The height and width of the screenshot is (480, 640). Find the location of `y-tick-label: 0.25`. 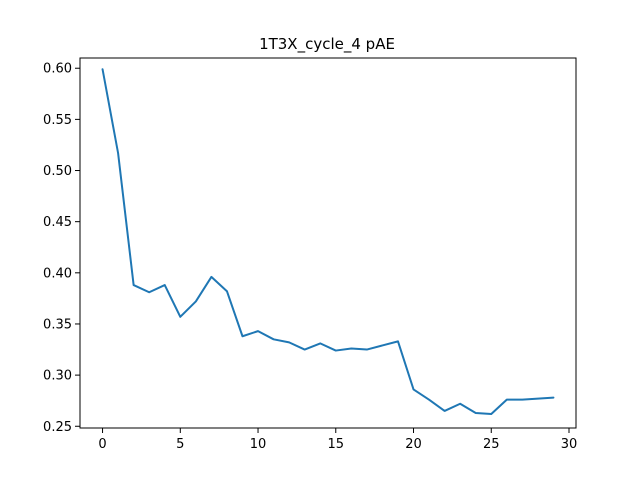

y-tick-label: 0.25 is located at coordinates (57, 427).